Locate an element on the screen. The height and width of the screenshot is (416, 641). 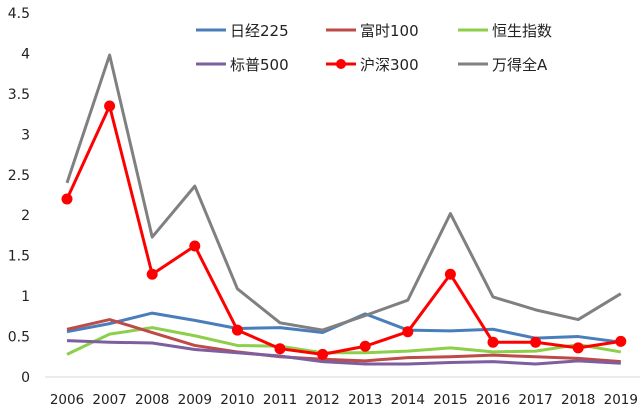
y-tick-label: 1 is located at coordinates (25, 297).